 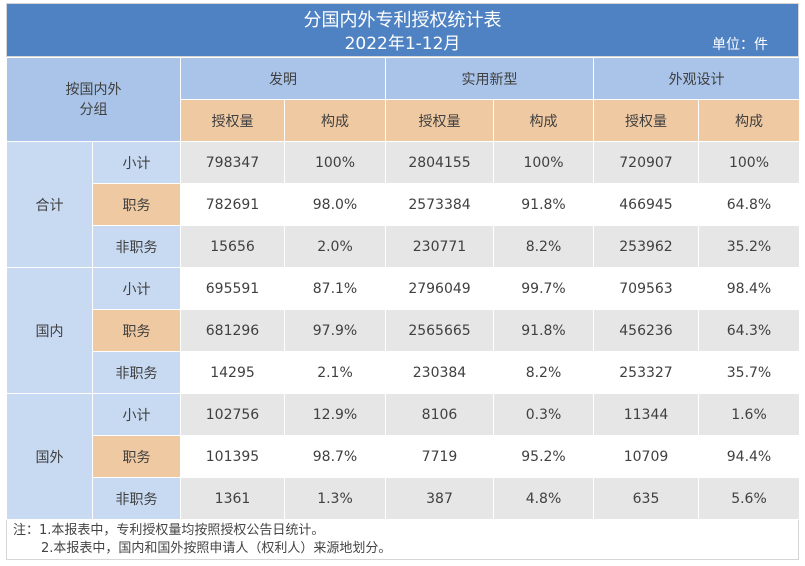 I want to click on title-bar: 分国内外专利授权统计表 2022年1-12月 单位：件, so click(x=402, y=30).